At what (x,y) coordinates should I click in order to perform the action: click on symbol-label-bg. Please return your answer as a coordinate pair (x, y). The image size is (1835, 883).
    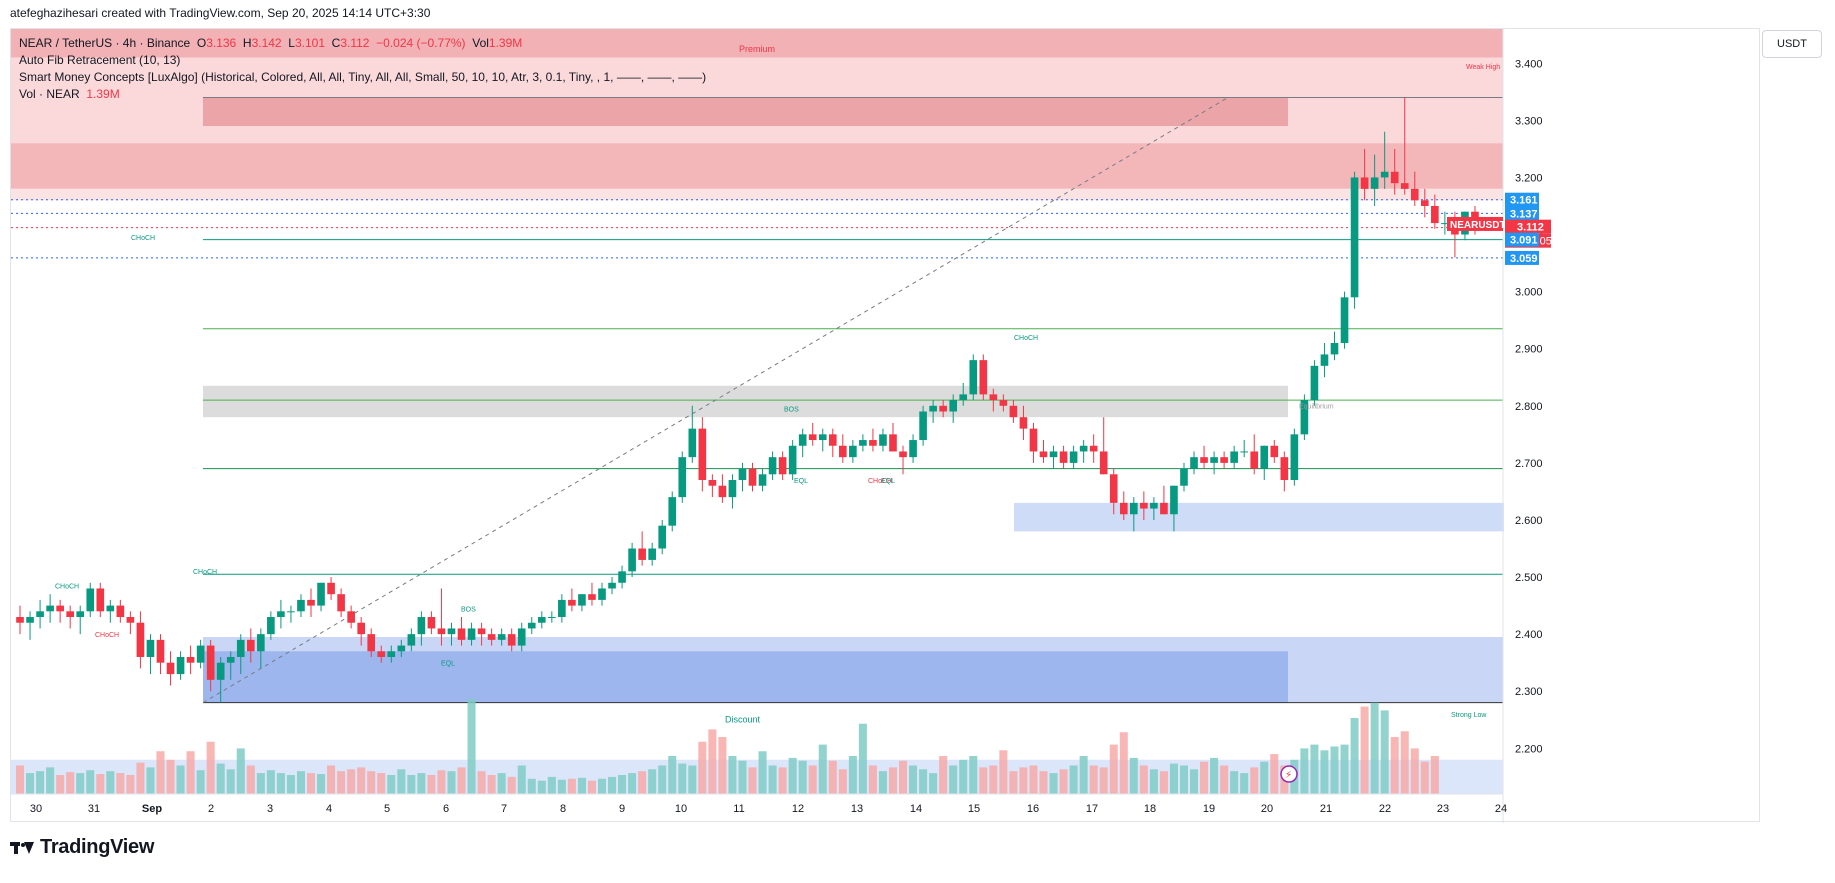
    Looking at the image, I should click on (1475, 223).